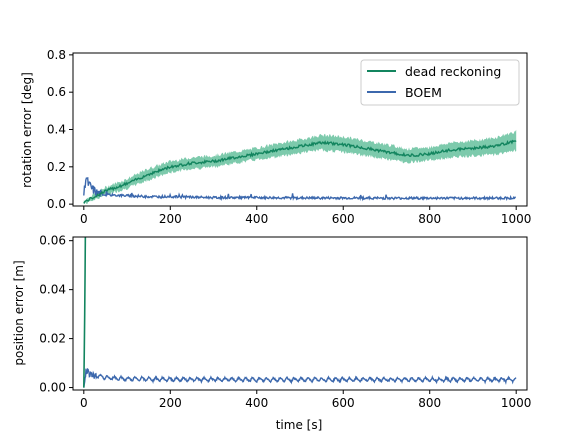  What do you see at coordinates (423, 92) in the screenshot?
I see `legend-label-boem: BOEM` at bounding box center [423, 92].